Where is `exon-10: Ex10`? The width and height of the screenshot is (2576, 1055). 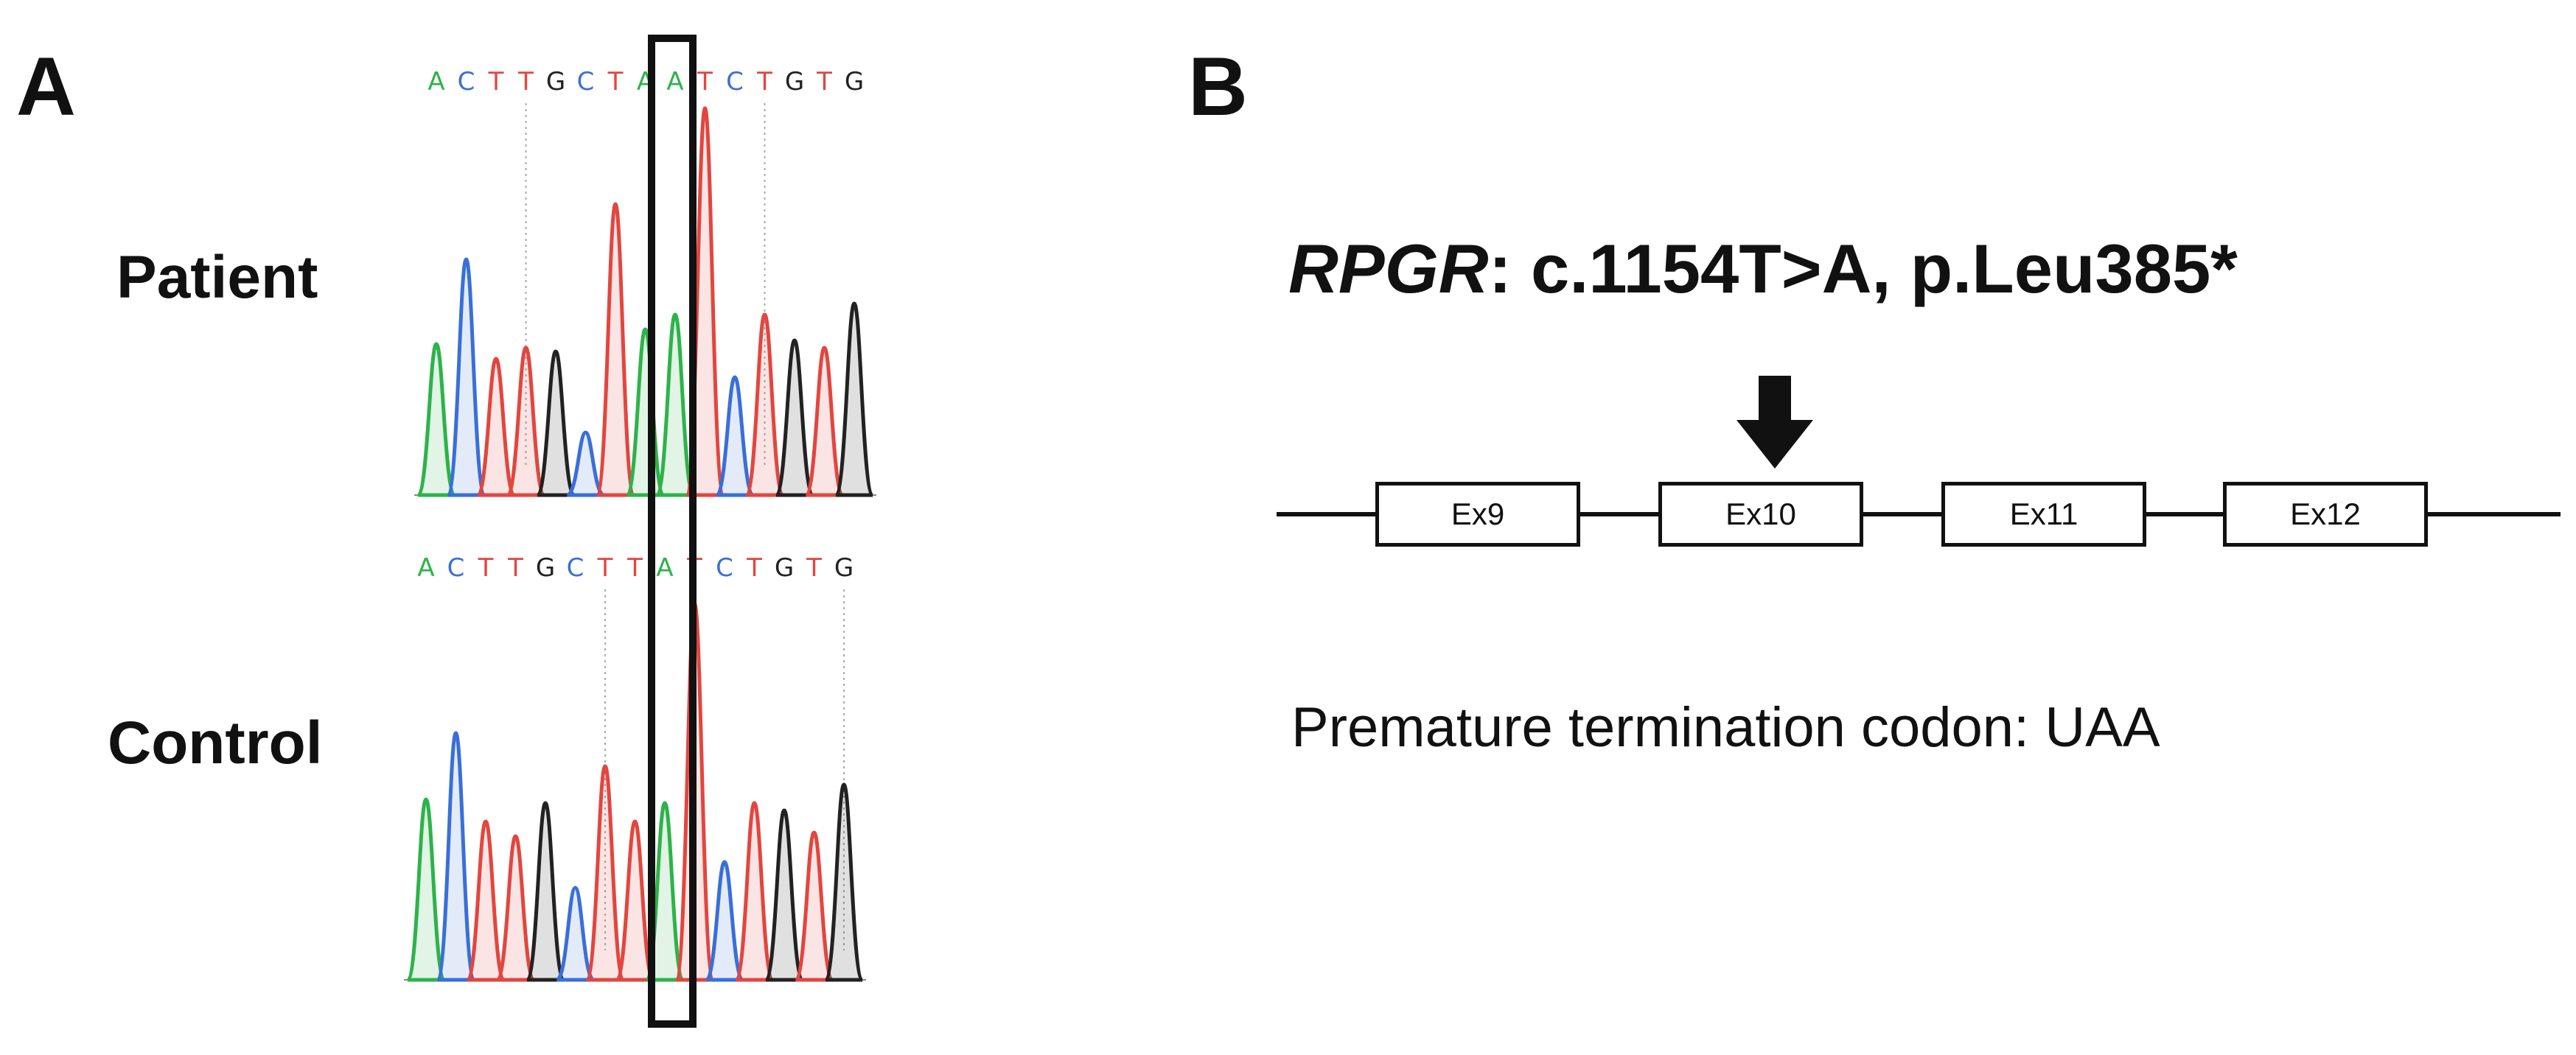 exon-10: Ex10 is located at coordinates (1760, 514).